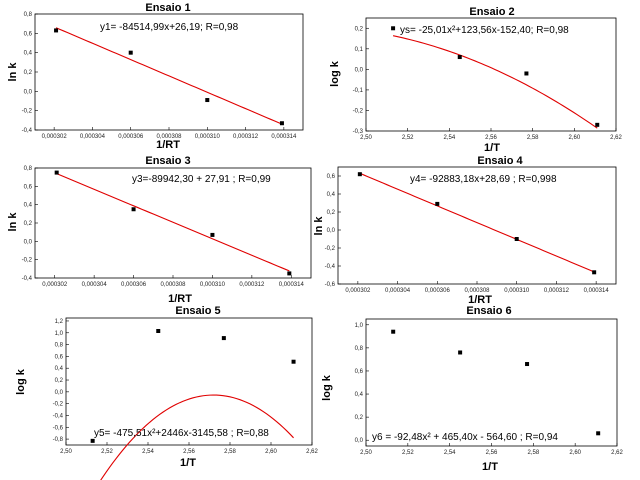 The height and width of the screenshot is (480, 640). What do you see at coordinates (13, 222) in the screenshot?
I see `y-axis-label: ln k` at bounding box center [13, 222].